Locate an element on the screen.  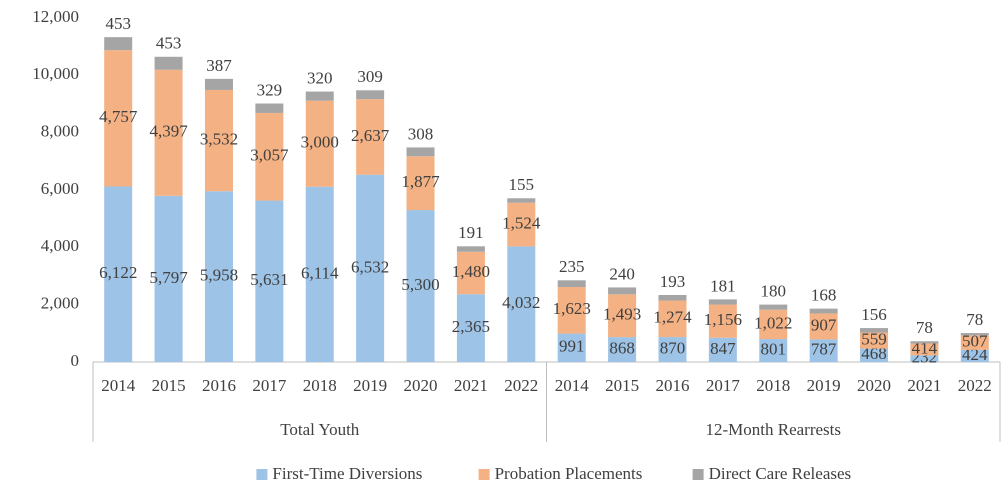
data-label: 6,122 is located at coordinates (118, 272).